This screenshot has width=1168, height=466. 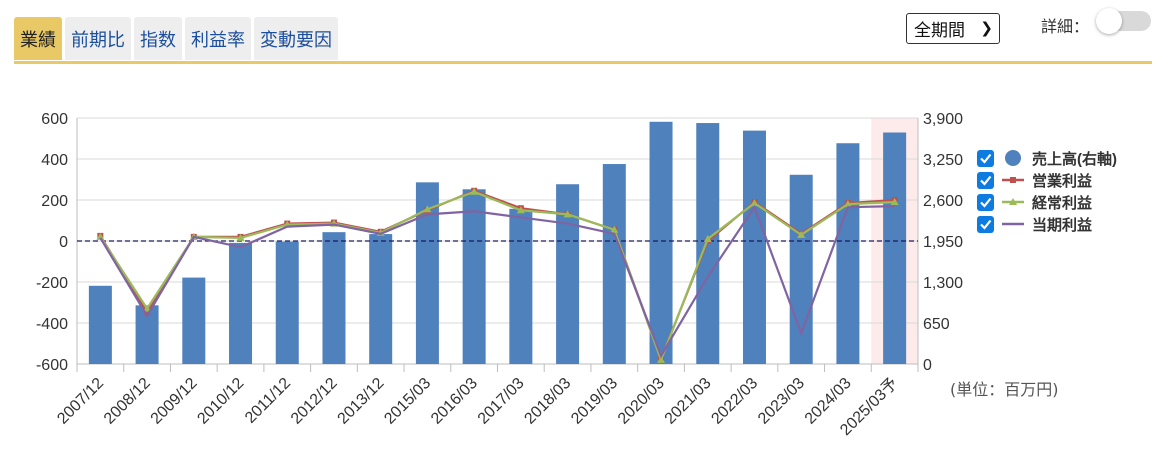 I want to click on y-left-tick-label: -600, so click(x=52, y=365).